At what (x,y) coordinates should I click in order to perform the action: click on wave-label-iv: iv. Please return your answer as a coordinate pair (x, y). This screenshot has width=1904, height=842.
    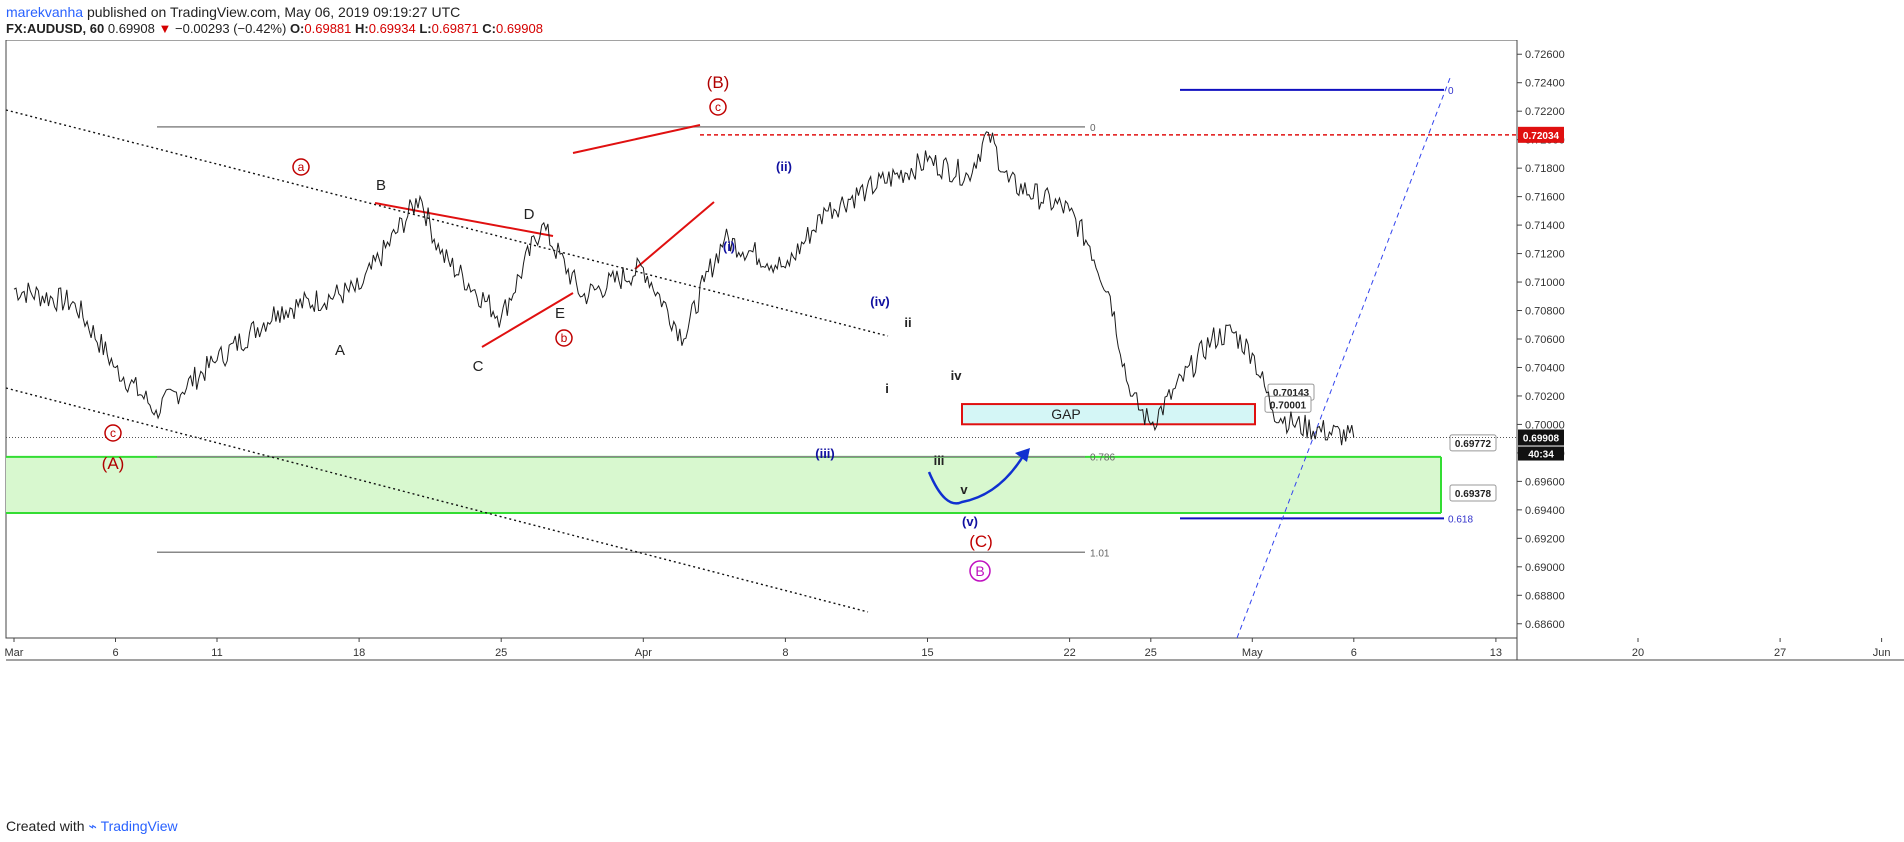
    Looking at the image, I should click on (957, 375).